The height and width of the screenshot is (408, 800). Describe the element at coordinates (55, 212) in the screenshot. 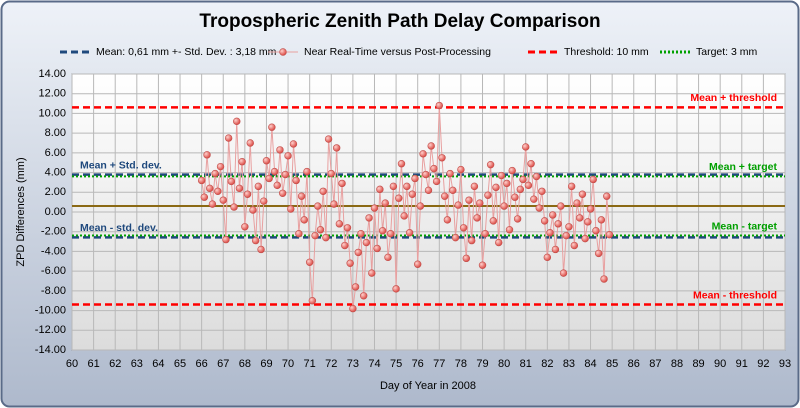

I see `y-tick-label: 0.00` at that location.